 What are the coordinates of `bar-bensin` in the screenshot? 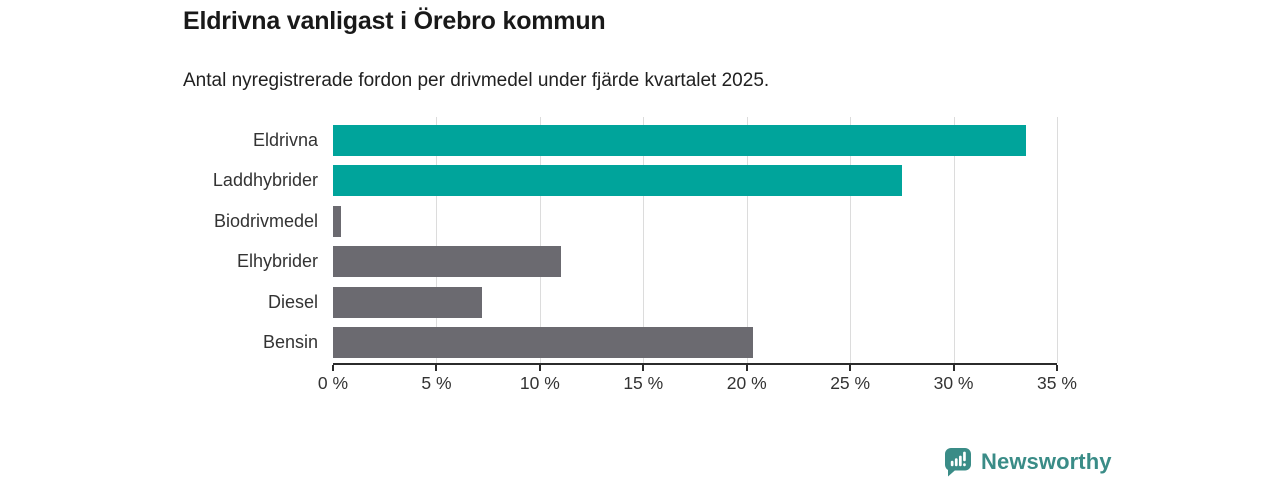 It's located at (543, 343).